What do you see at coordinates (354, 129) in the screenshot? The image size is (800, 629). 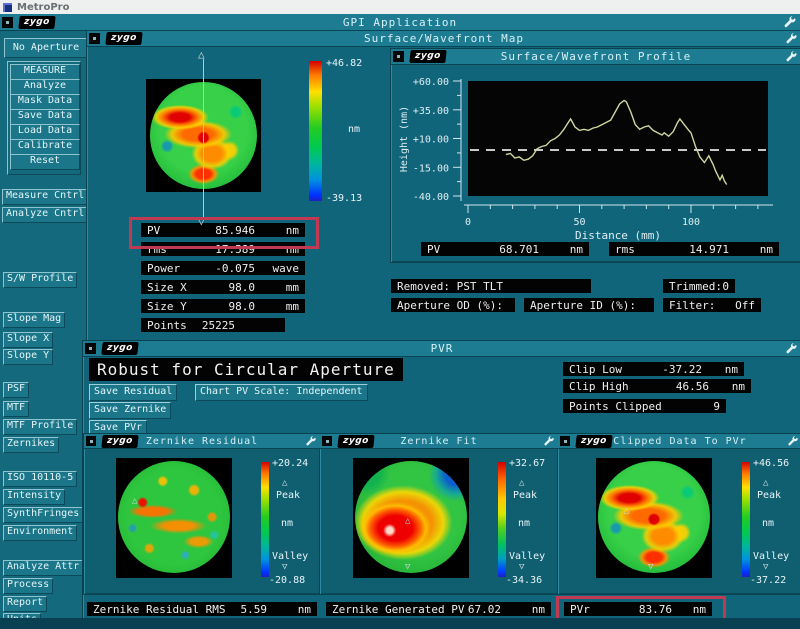 I see `map-colorbar-unit: nm` at bounding box center [354, 129].